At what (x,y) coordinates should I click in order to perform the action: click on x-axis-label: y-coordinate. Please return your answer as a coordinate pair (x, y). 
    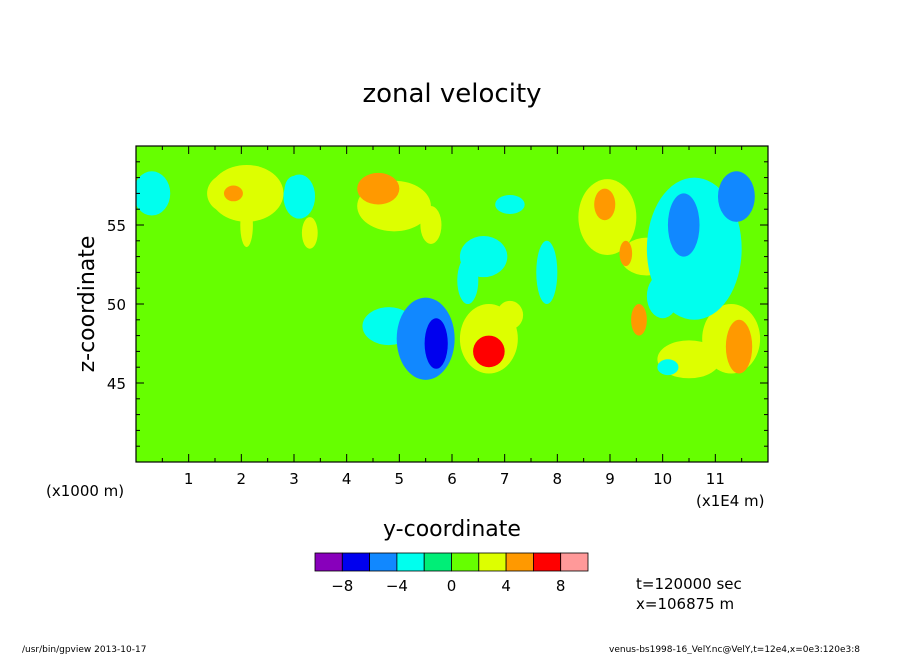
    Looking at the image, I should click on (452, 529).